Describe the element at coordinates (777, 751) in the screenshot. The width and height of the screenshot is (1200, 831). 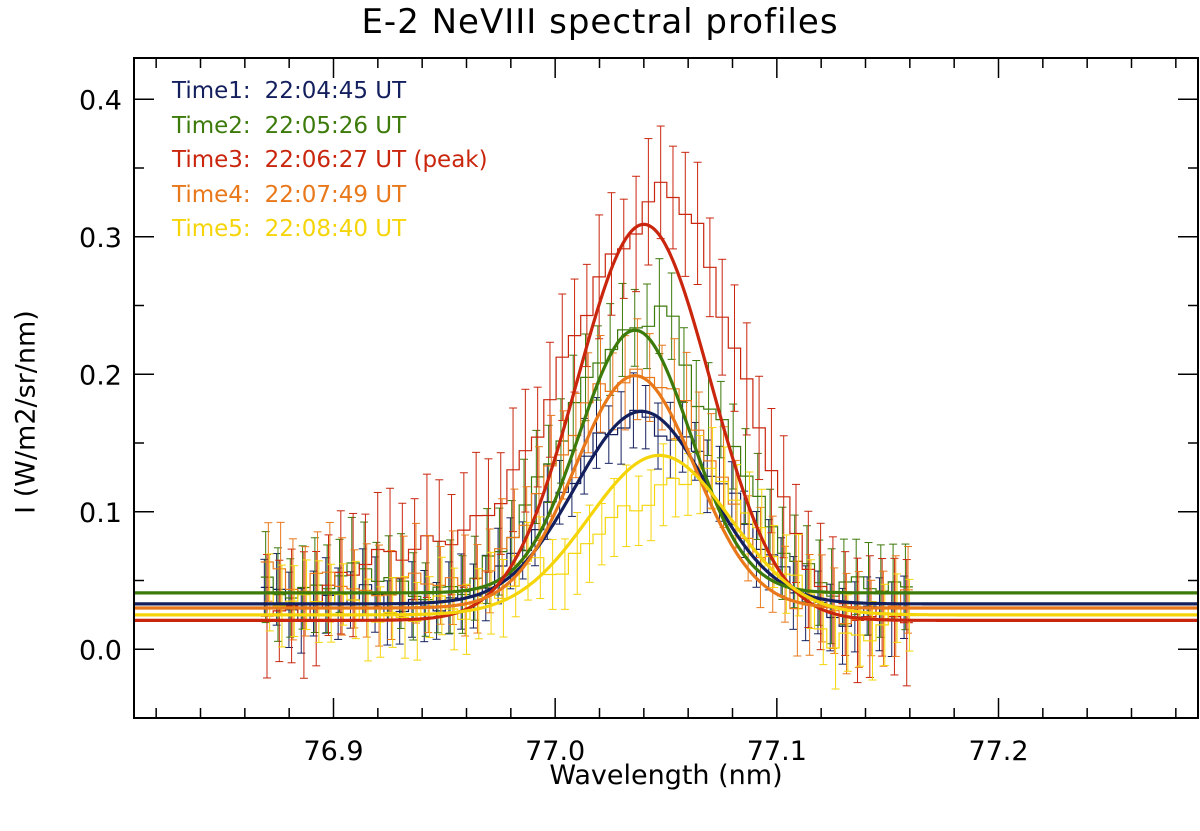
I see `x-tick-label: 77.1` at that location.